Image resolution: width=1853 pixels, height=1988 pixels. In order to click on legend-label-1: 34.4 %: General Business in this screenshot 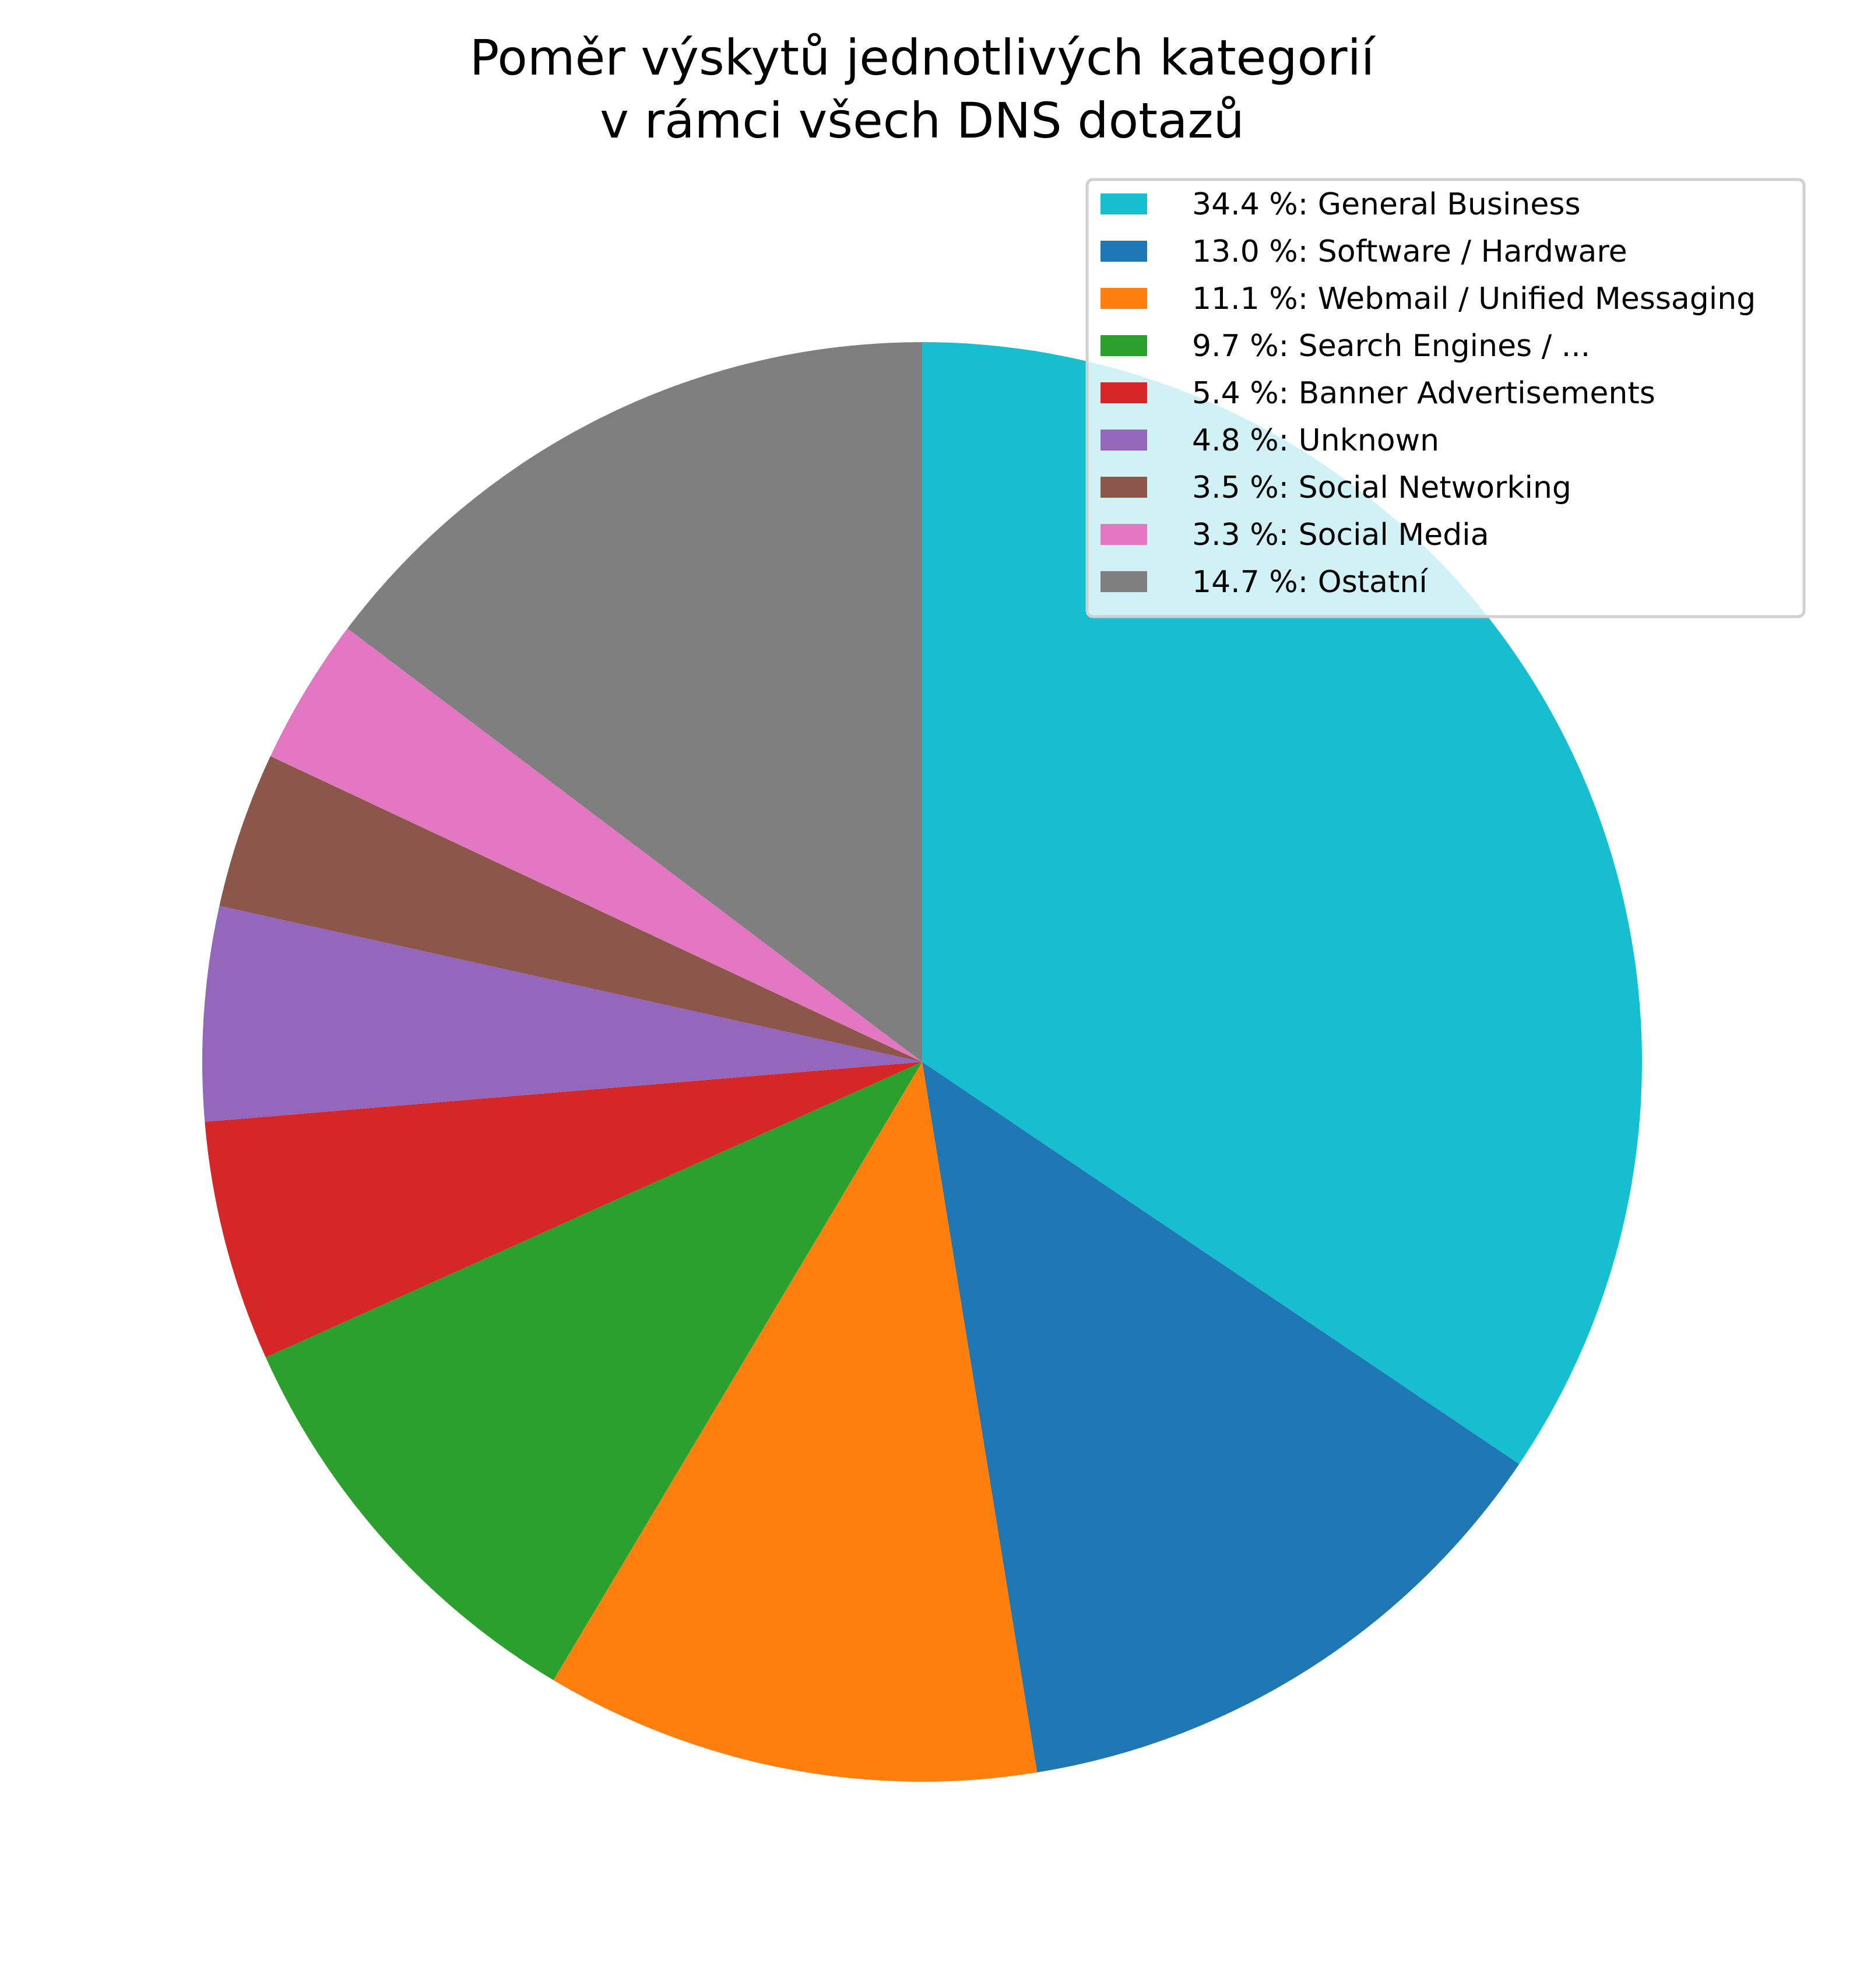, I will do `click(1386, 205)`.